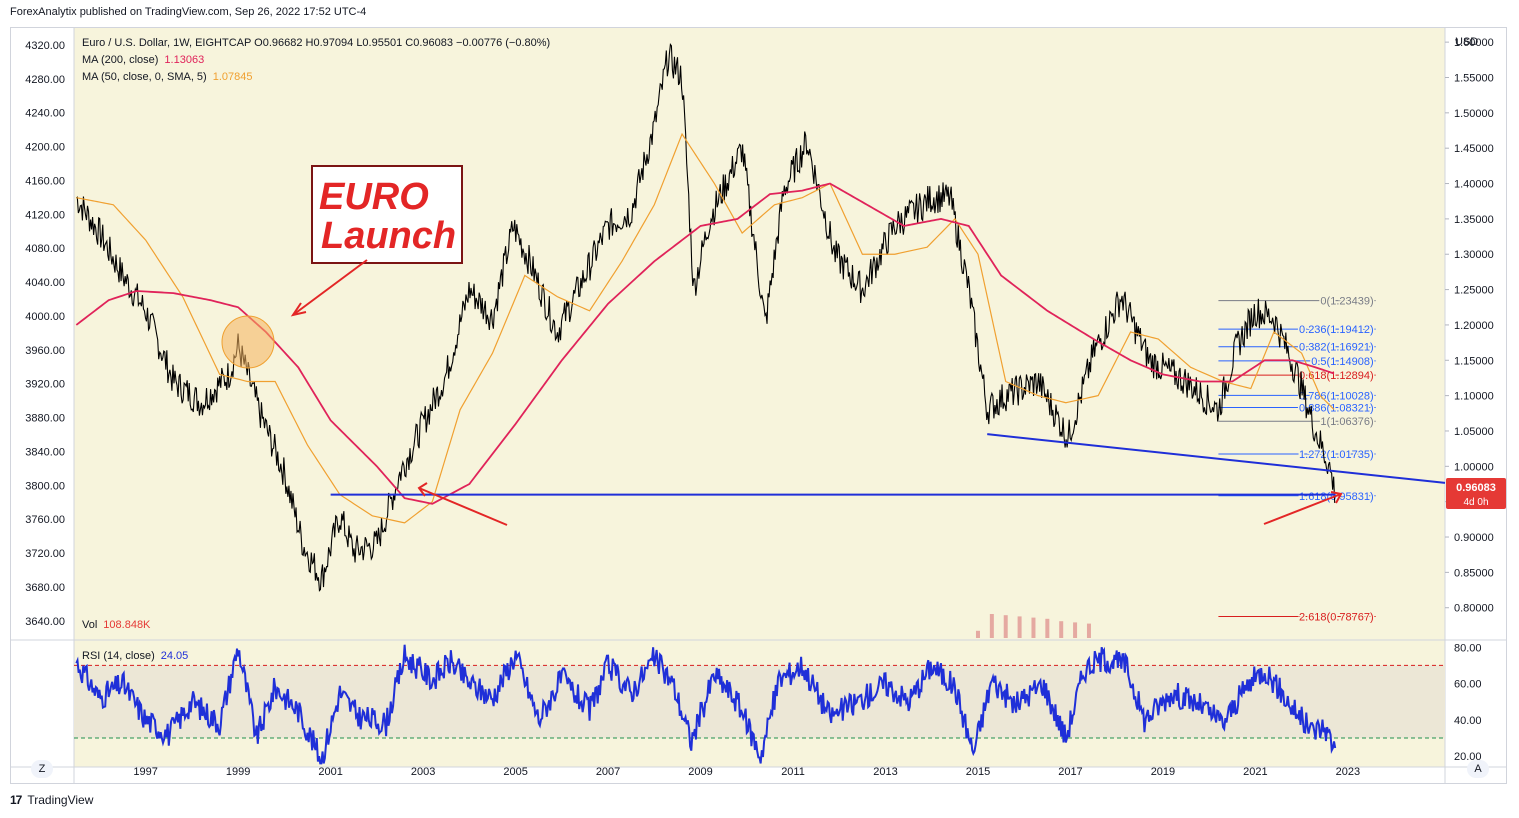 This screenshot has width=1519, height=818. Describe the element at coordinates (1474, 467) in the screenshot. I see `right-axis-tick-label: 1.00000` at that location.